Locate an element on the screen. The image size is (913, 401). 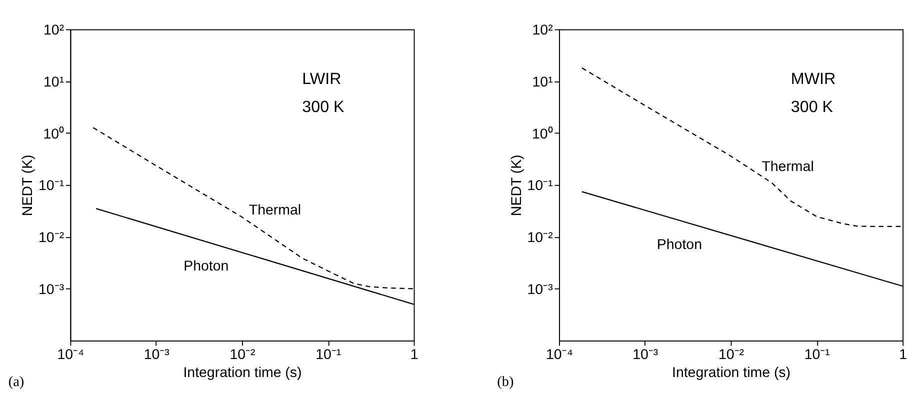
annotation: LWIR is located at coordinates (322, 79).